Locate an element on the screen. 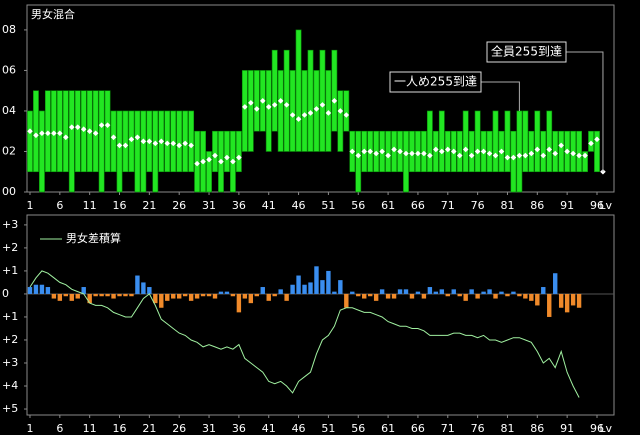  x-tick-label: 81 is located at coordinates (507, 205).